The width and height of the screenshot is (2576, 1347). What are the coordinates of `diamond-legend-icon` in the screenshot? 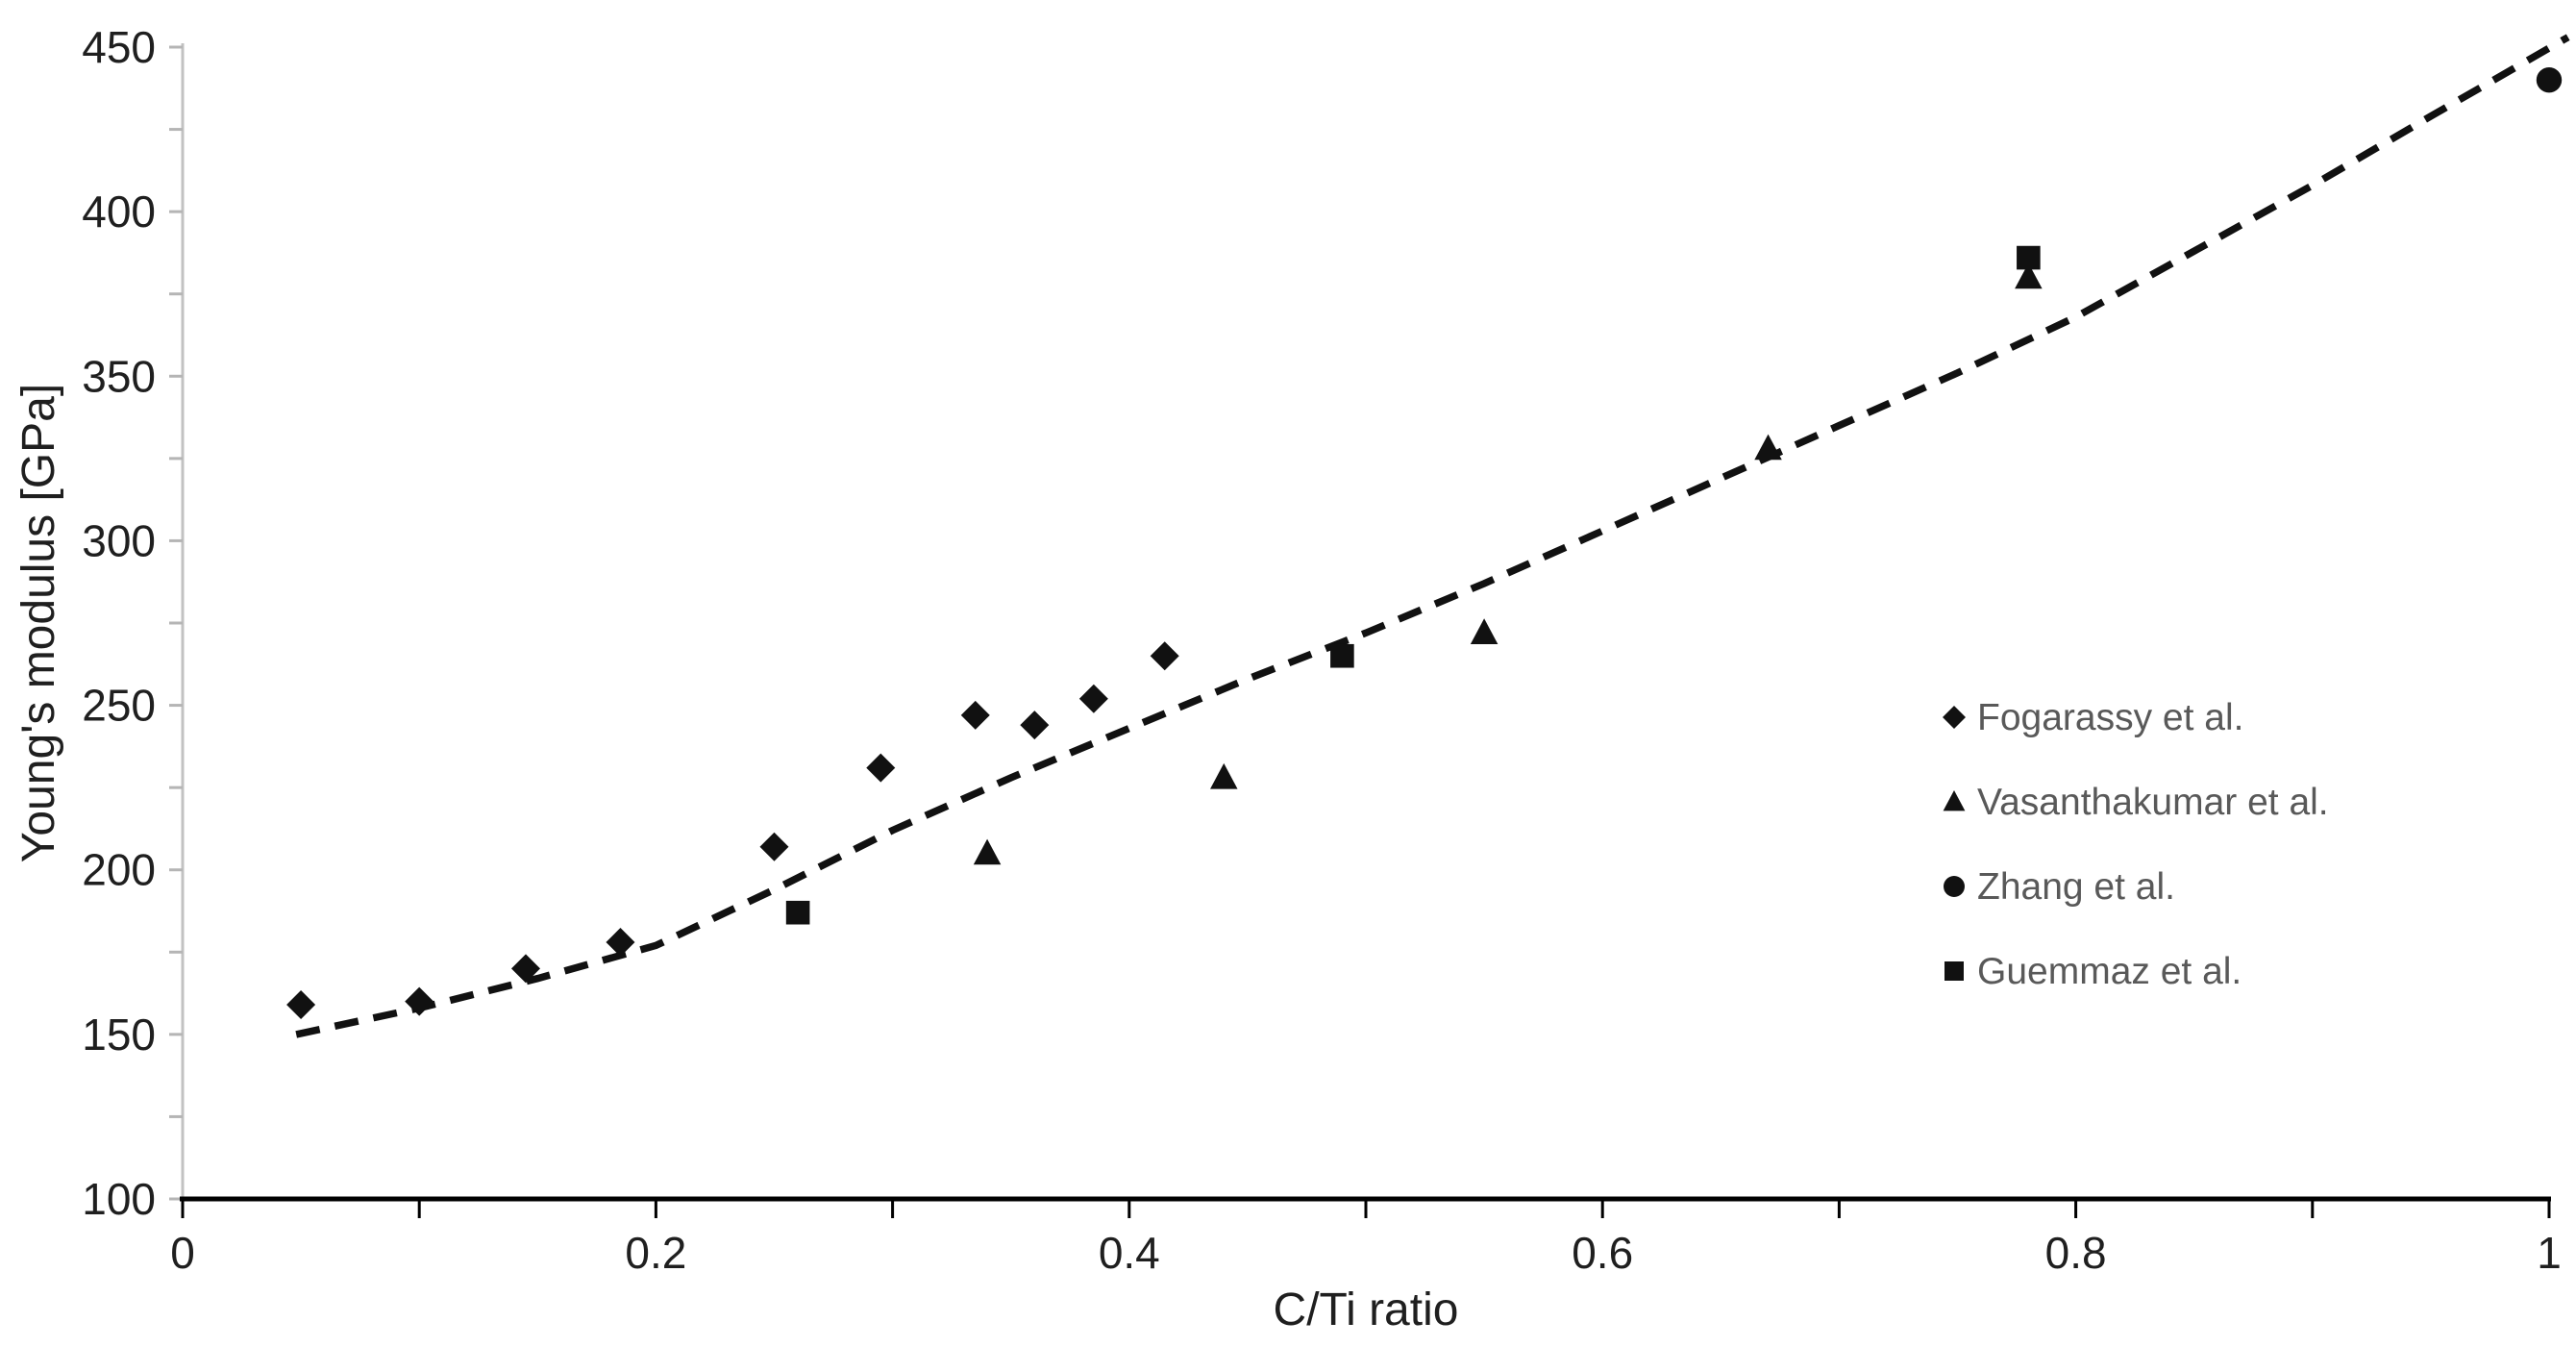 It's located at (1954, 717).